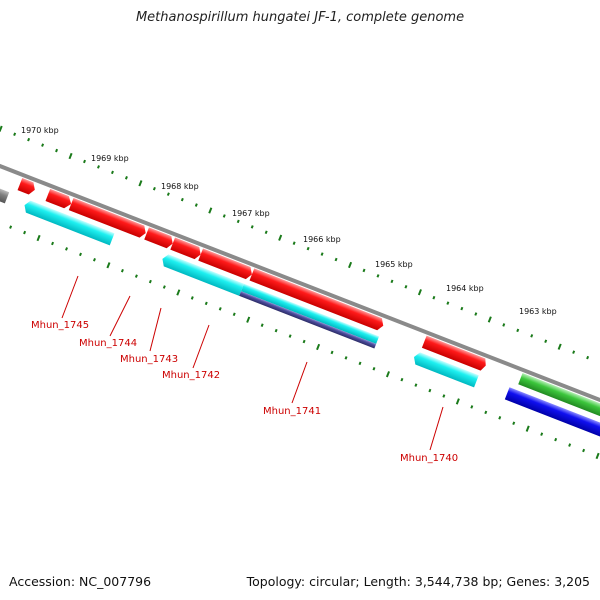  Describe the element at coordinates (322, 239) in the screenshot. I see `ruler-label: 1966 kbp` at that location.